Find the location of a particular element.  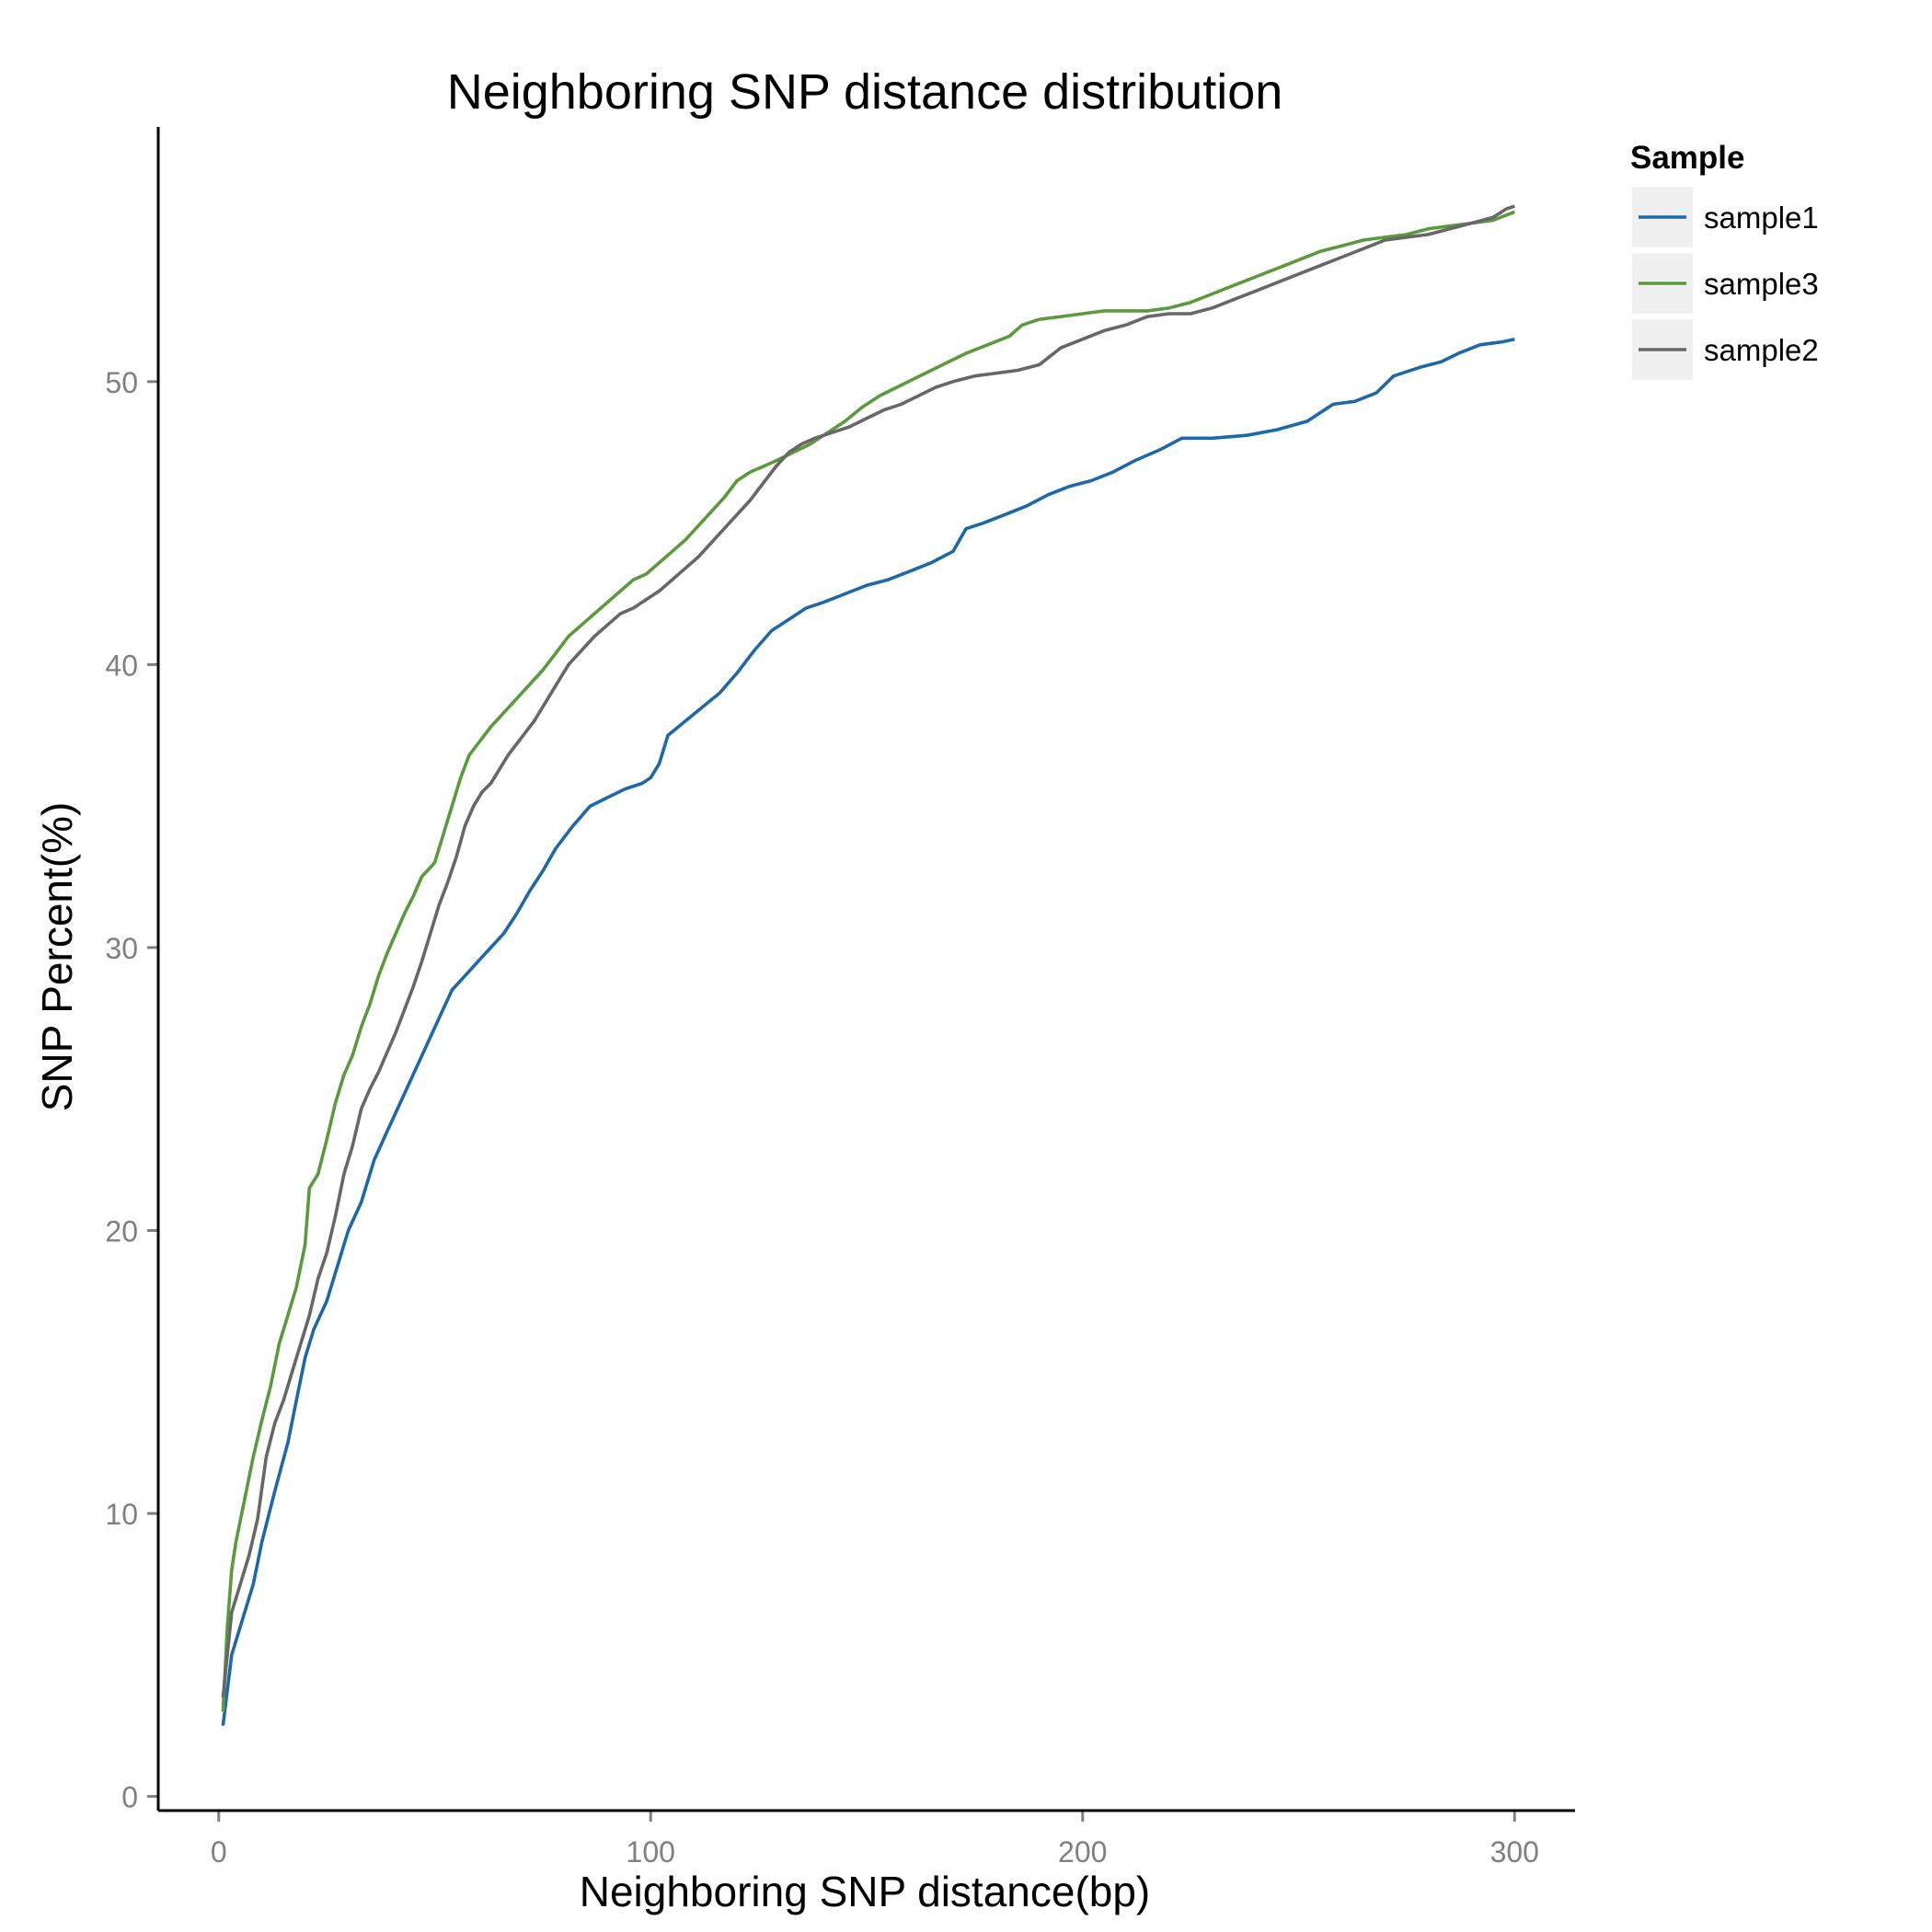

y-tick-label: 20 is located at coordinates (121, 1231).